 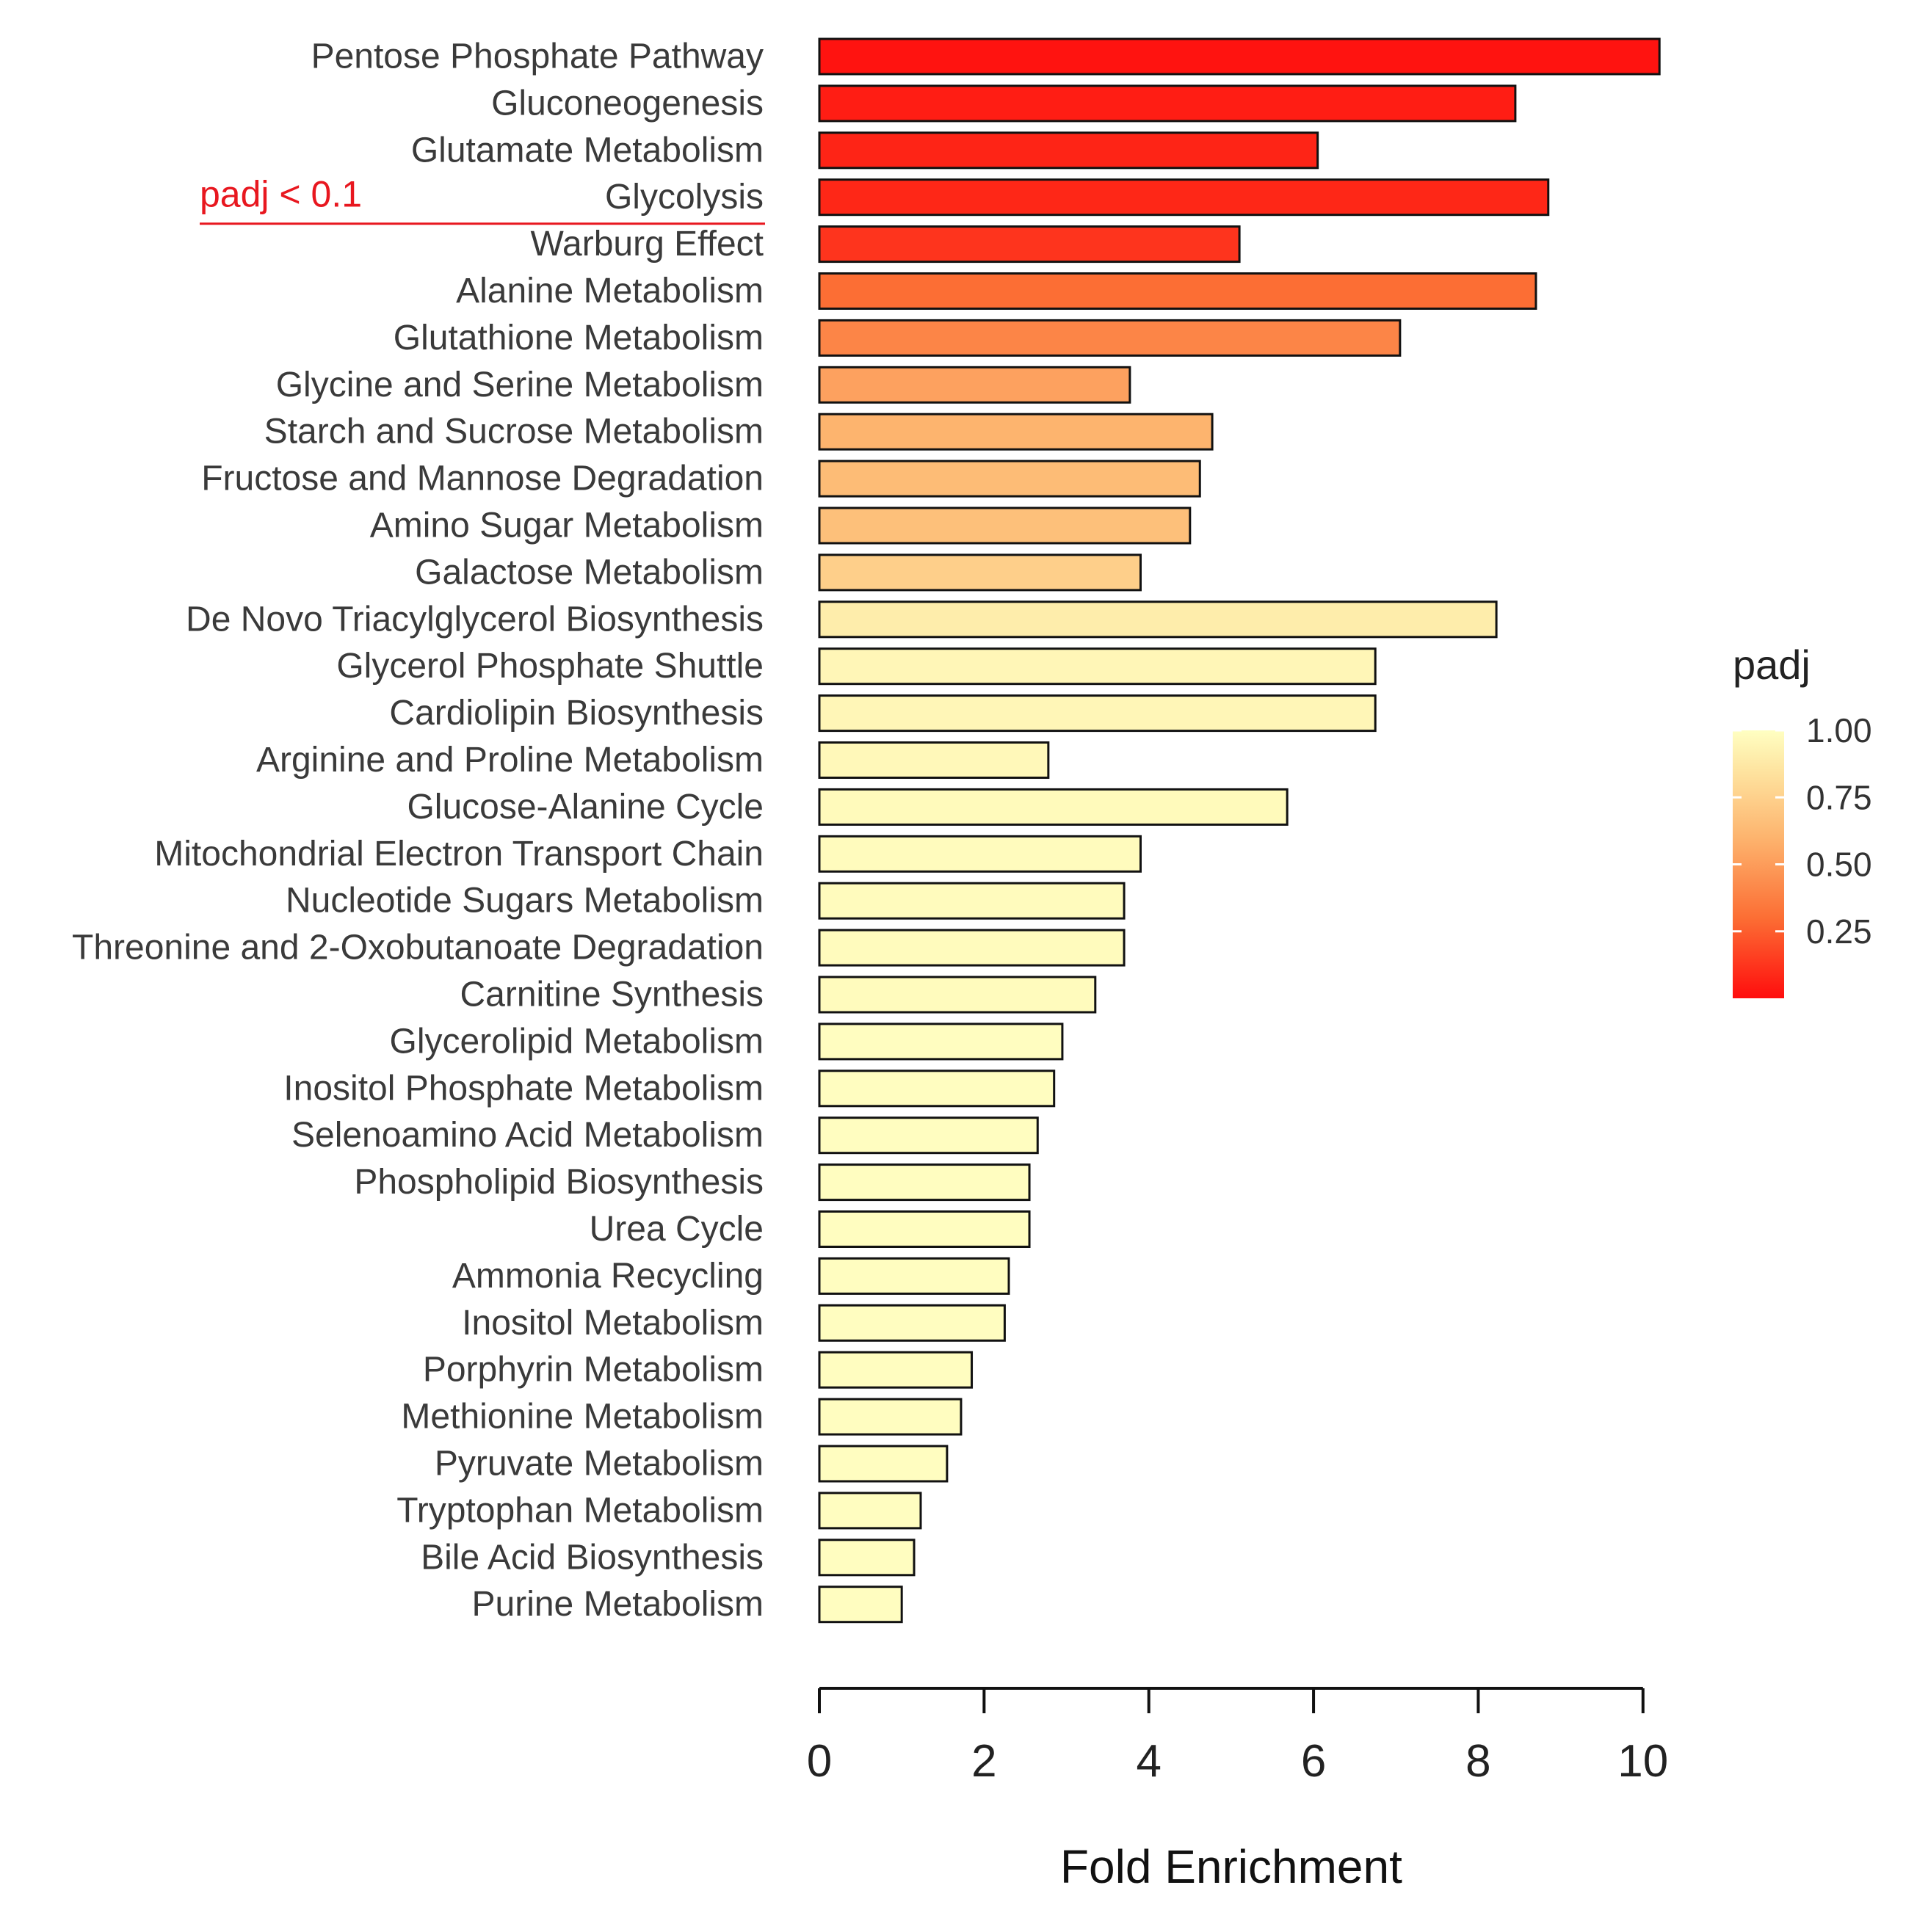 What do you see at coordinates (600, 1464) in the screenshot?
I see `category-label: Pyruvate Metabolism` at bounding box center [600, 1464].